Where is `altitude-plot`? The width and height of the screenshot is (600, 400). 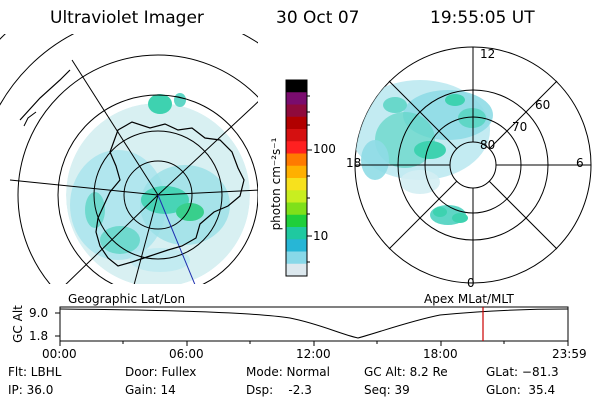
altitude-plot is located at coordinates (312, 326).